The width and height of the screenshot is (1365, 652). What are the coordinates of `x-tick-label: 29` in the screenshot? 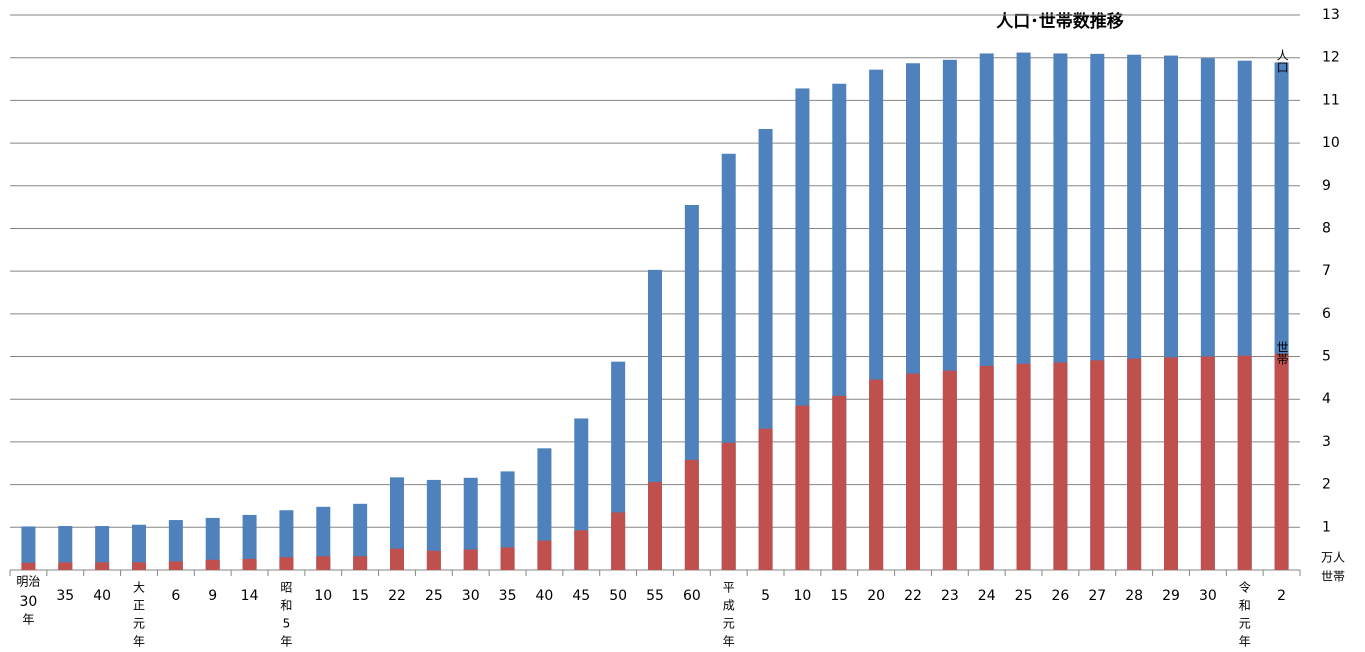 It's located at (1171, 596).